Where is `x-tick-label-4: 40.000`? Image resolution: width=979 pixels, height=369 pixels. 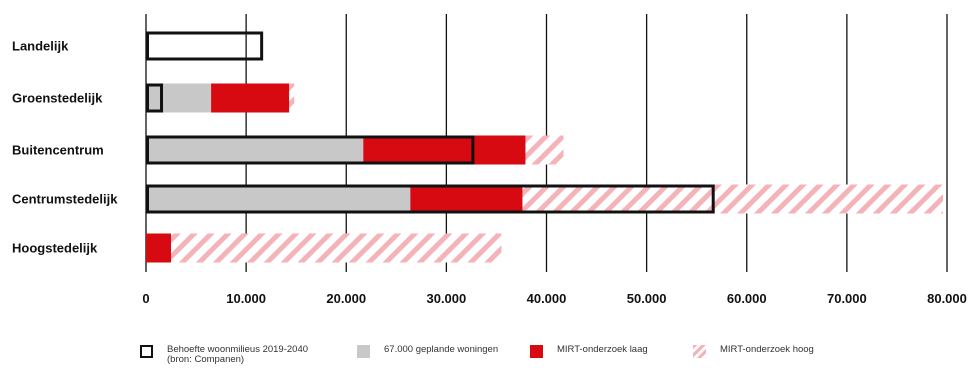
x-tick-label-4: 40.000 is located at coordinates (547, 298).